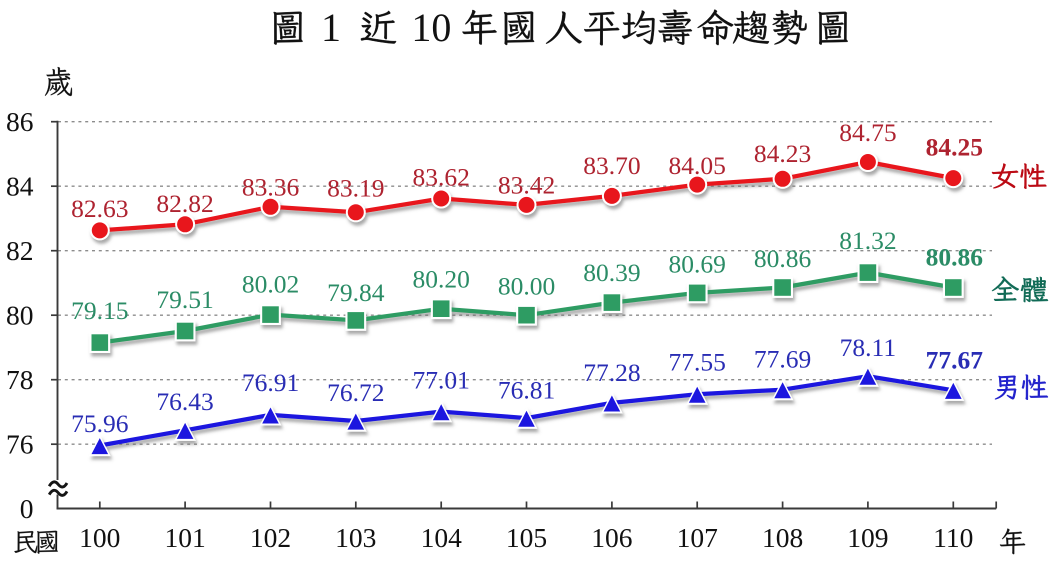  Describe the element at coordinates (184, 537) in the screenshot. I see `svg-text: 101` at that location.